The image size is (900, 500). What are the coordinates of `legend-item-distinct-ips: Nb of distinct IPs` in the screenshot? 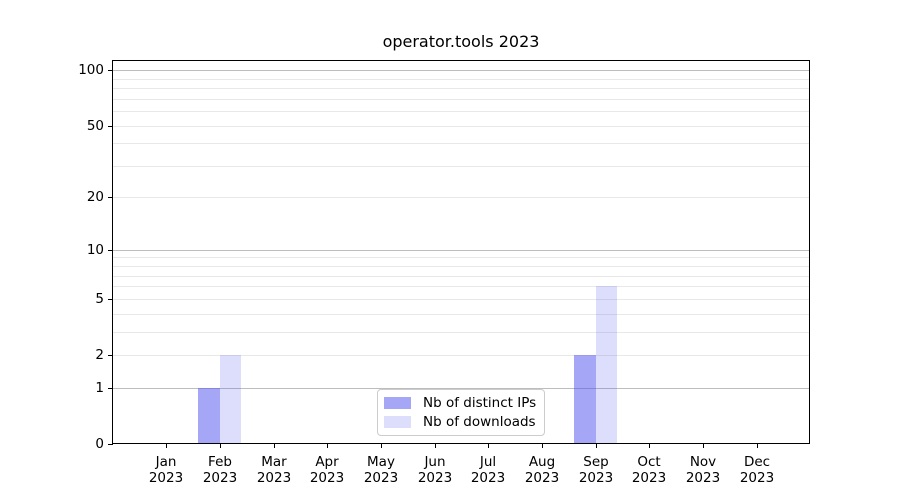 It's located at (460, 403).